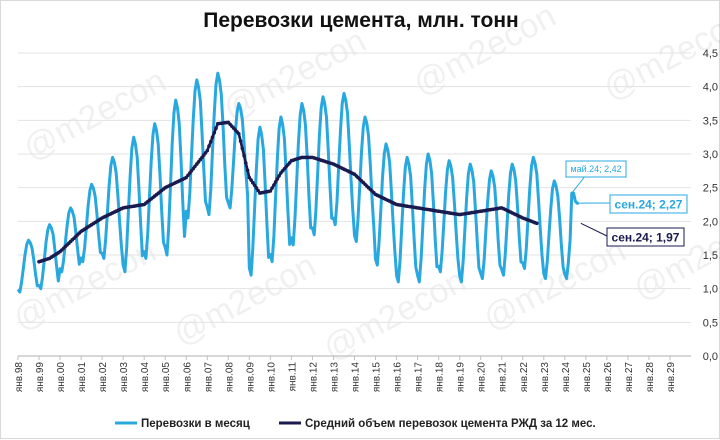 This screenshot has height=440, width=720. I want to click on y-axis: 0,0 0,5 1,0 1,5 2,0 2,5 3,0 3,5 4,0 4,5, so click(710, 205).